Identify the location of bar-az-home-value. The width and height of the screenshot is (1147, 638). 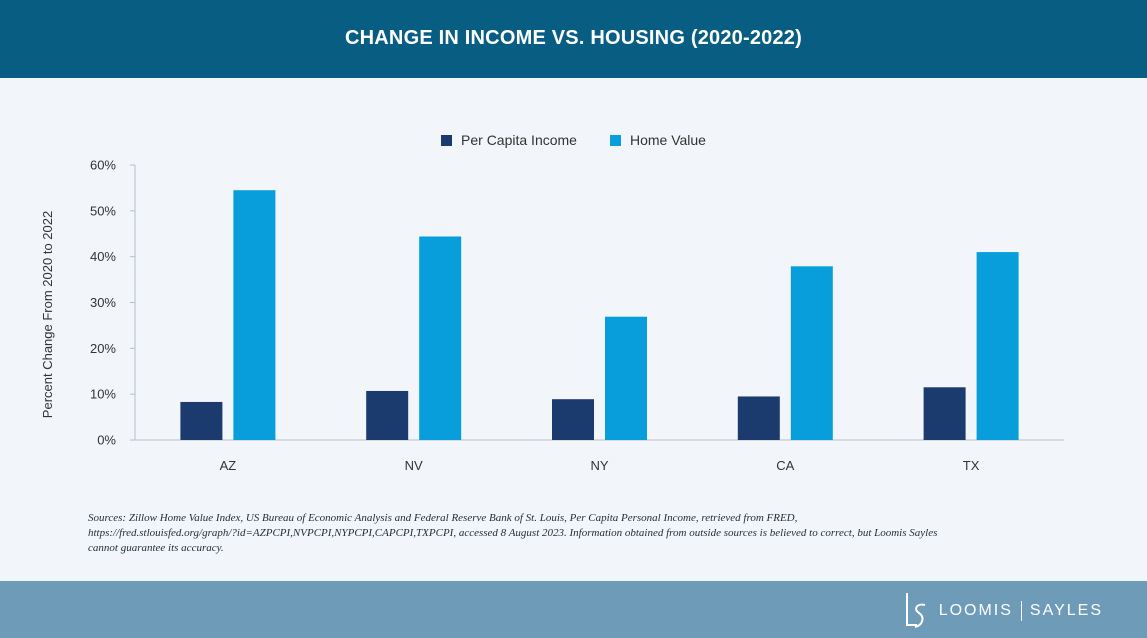
(254, 315).